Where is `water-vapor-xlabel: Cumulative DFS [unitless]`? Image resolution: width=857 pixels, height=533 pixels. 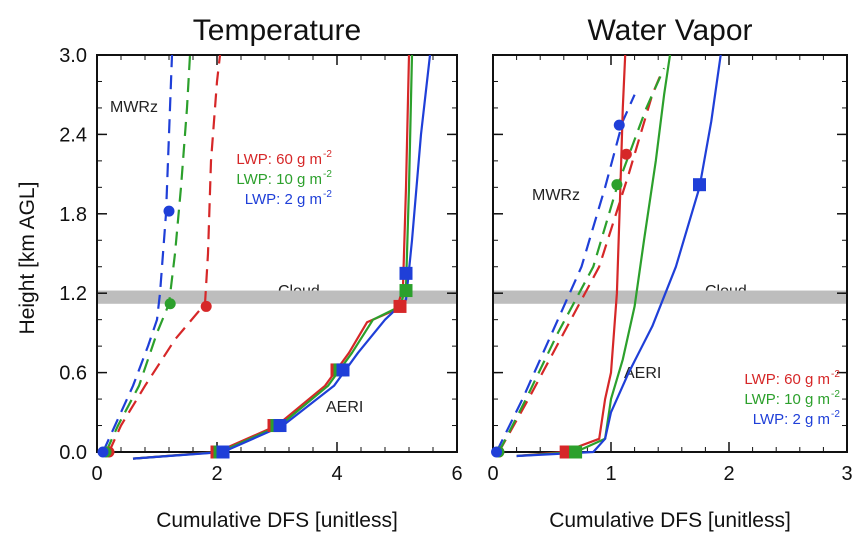
water-vapor-xlabel: Cumulative DFS [unitless] is located at coordinates (670, 520).